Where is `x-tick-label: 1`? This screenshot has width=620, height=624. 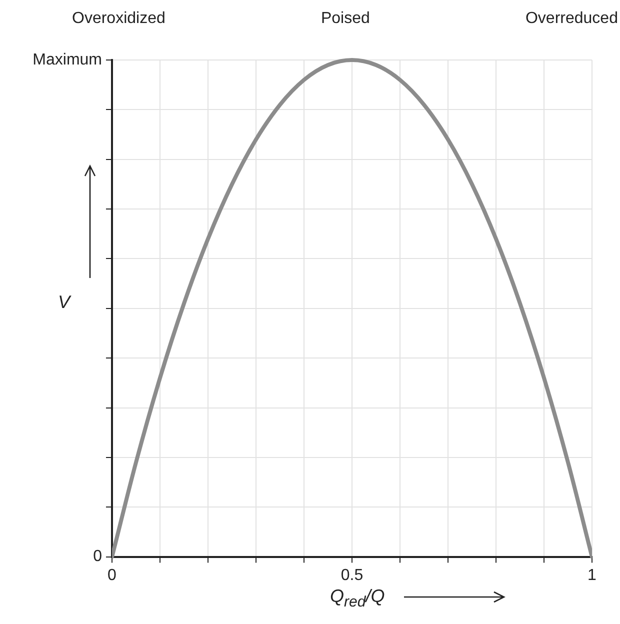 x-tick-label: 1 is located at coordinates (592, 575).